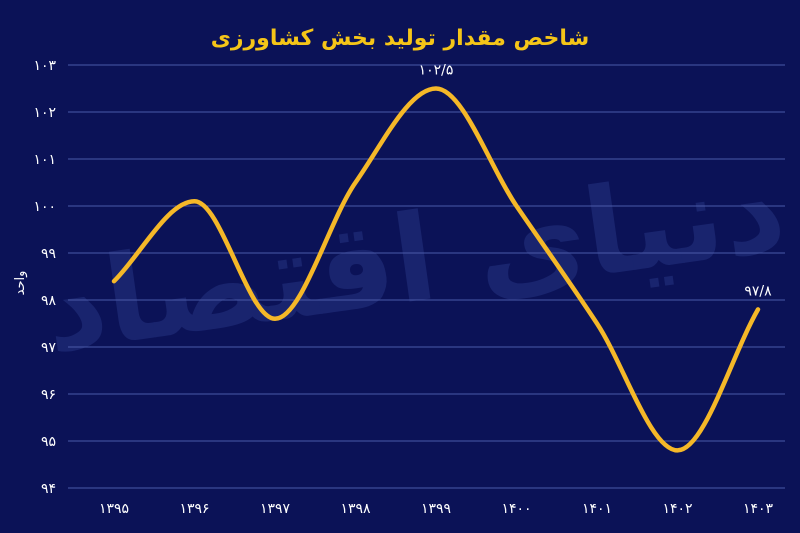  What do you see at coordinates (48, 442) in the screenshot?
I see `y-tick-label: ۹۵` at bounding box center [48, 442].